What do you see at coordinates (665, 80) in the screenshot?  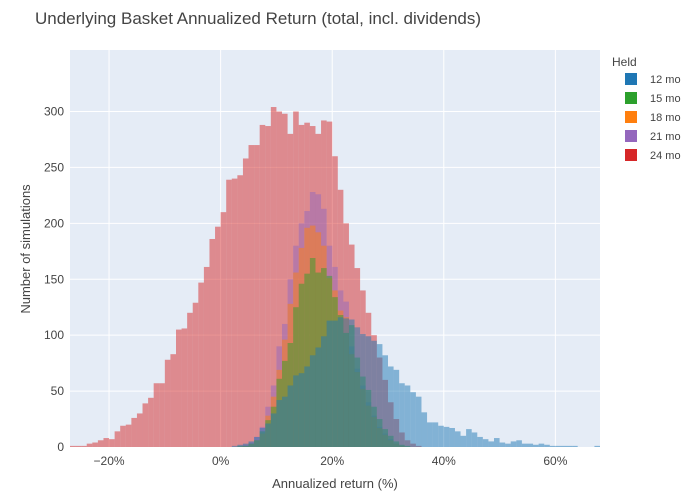 I see `legend-item-label: 12 mo` at bounding box center [665, 80].